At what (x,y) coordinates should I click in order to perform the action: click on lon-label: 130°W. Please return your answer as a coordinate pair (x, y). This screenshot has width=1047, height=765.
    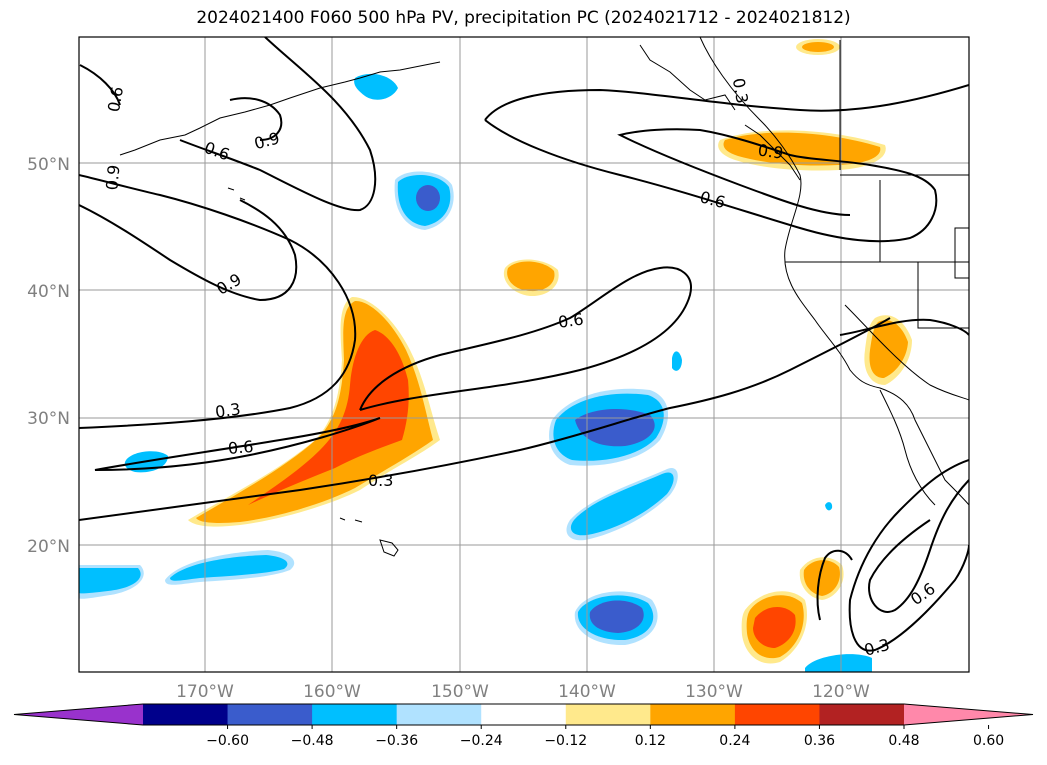
    Looking at the image, I should click on (714, 692).